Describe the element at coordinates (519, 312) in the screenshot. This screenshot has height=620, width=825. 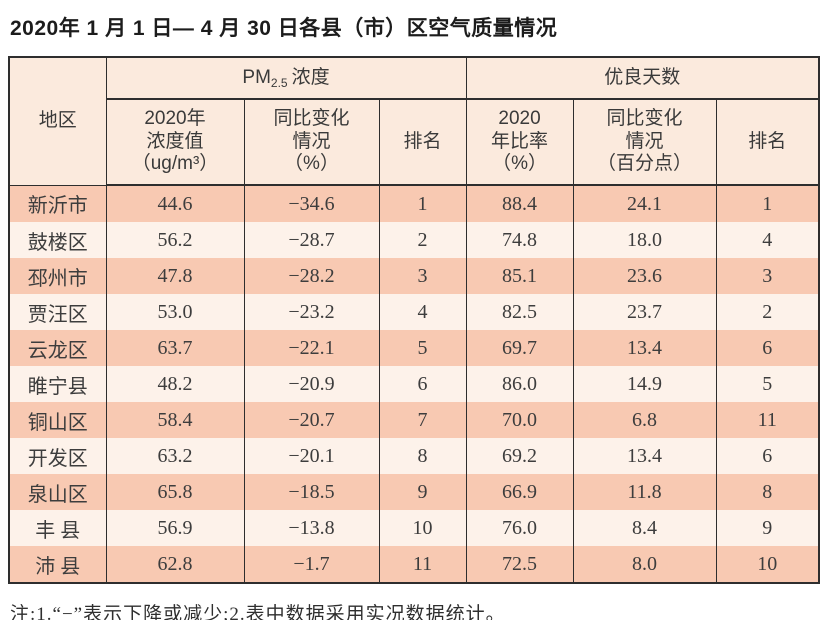
I see `goodday-ratio-cell: 82.5` at that location.